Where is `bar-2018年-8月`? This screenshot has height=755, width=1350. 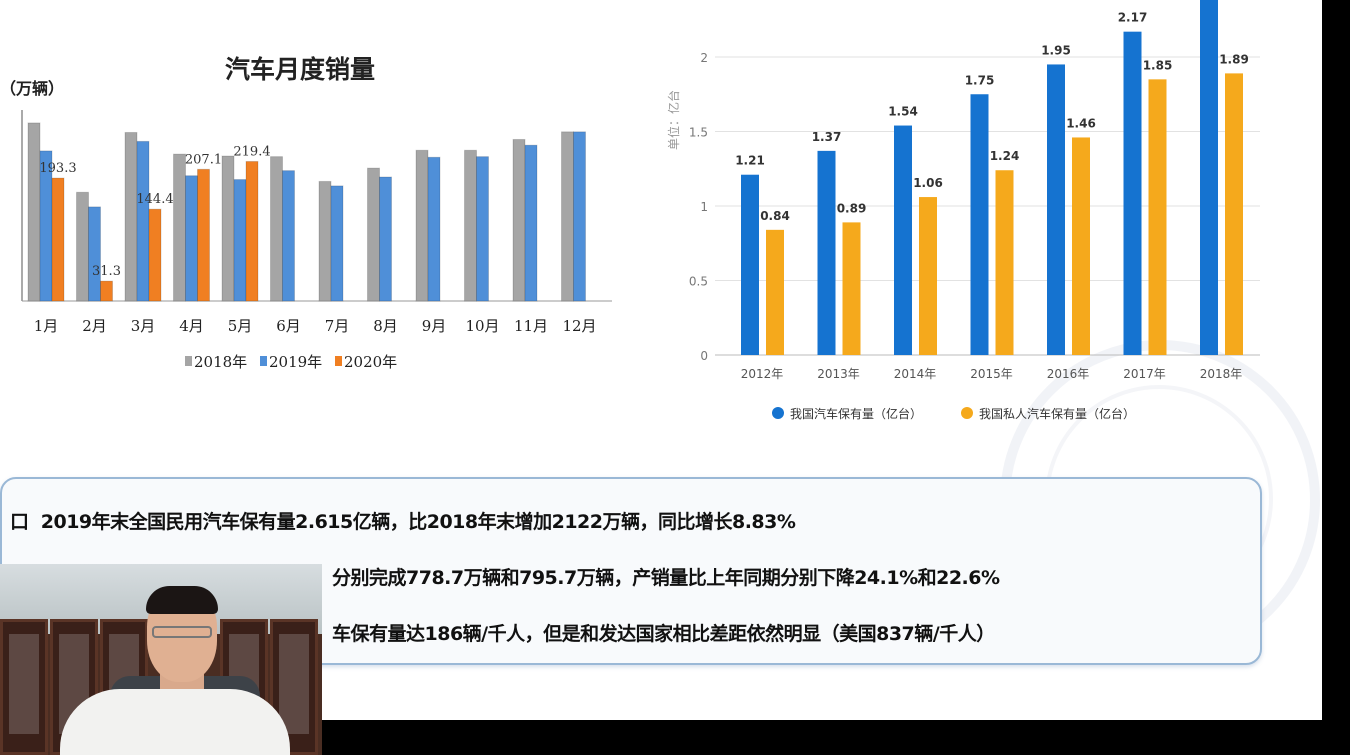
bar-2018年-8月 is located at coordinates (373, 234).